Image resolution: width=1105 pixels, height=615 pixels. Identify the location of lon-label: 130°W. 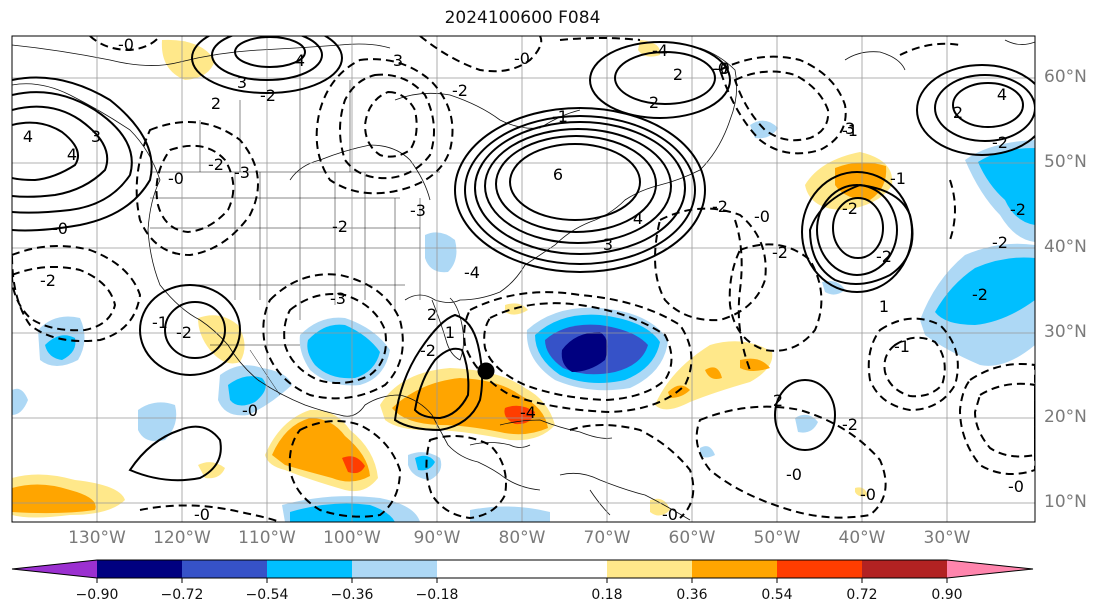
(97, 538).